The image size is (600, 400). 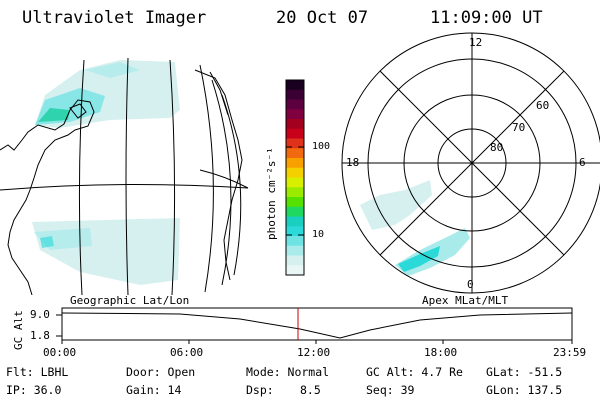 I want to click on mlat-label-70: 70, so click(x=519, y=127).